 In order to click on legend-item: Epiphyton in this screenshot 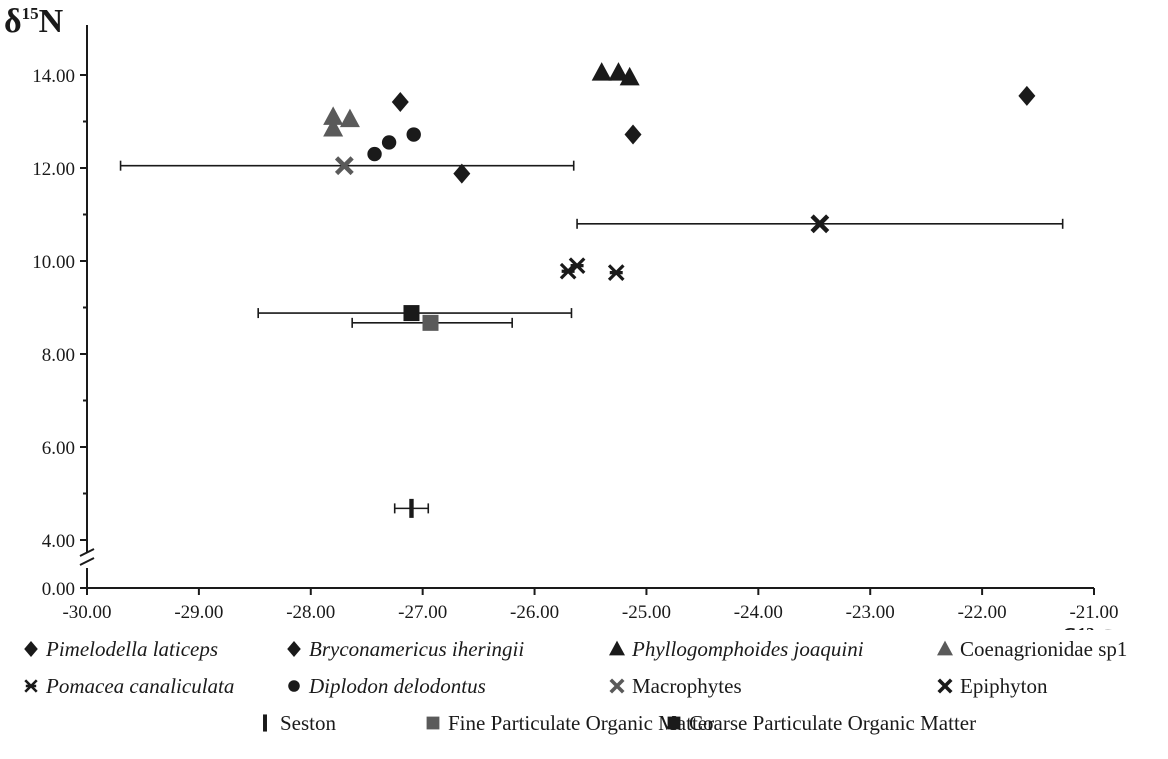, I will do `click(991, 686)`.